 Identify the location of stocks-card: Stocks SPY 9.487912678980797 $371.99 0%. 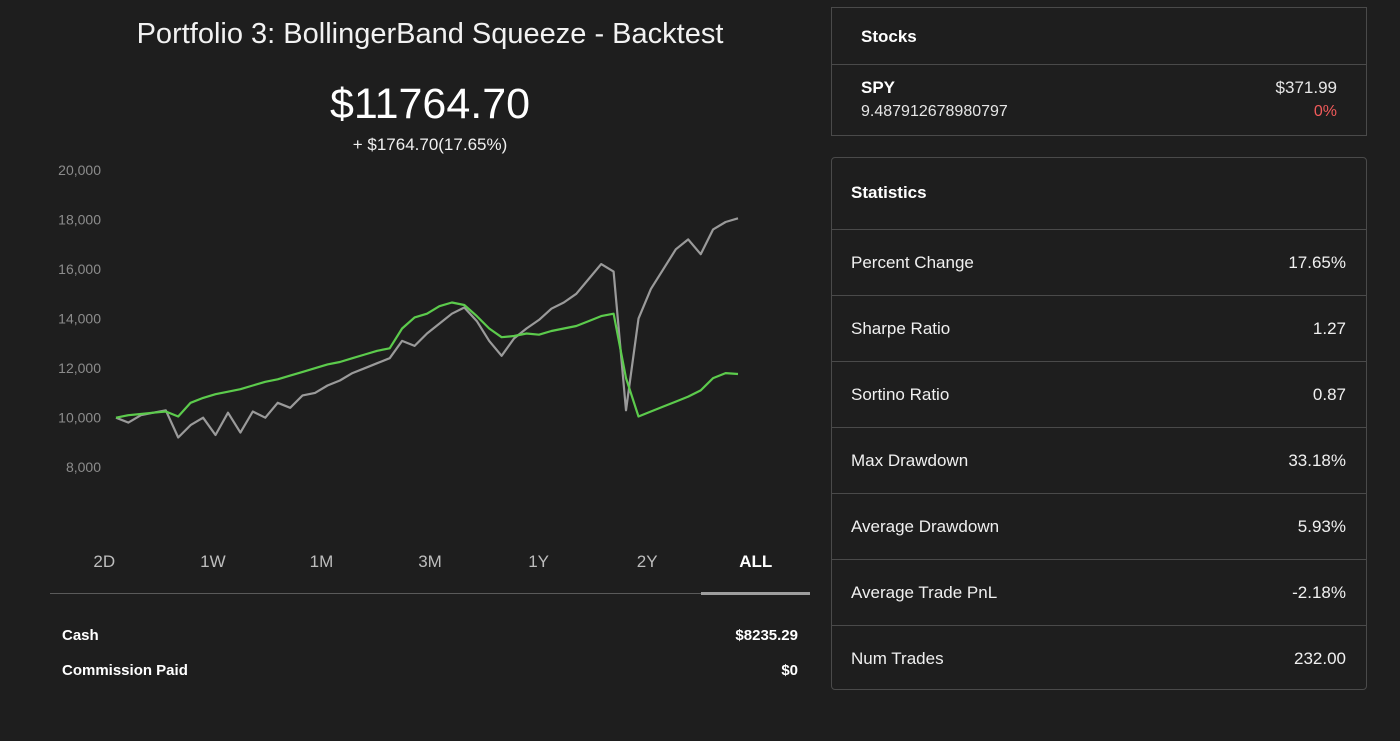
(1099, 71).